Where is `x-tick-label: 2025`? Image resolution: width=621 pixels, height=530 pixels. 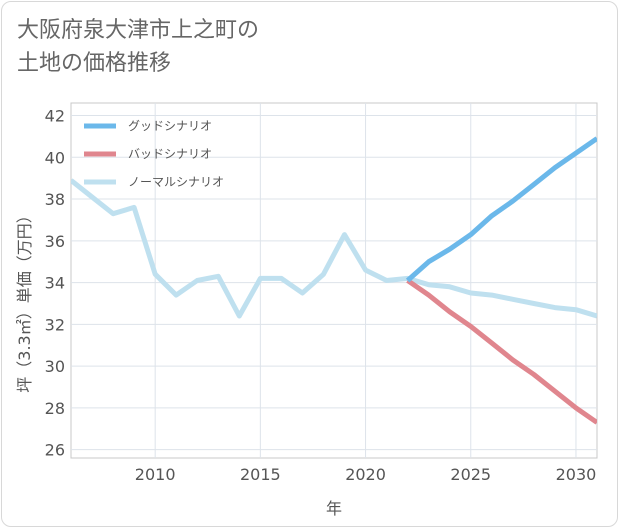 x-tick-label: 2025 is located at coordinates (470, 474).